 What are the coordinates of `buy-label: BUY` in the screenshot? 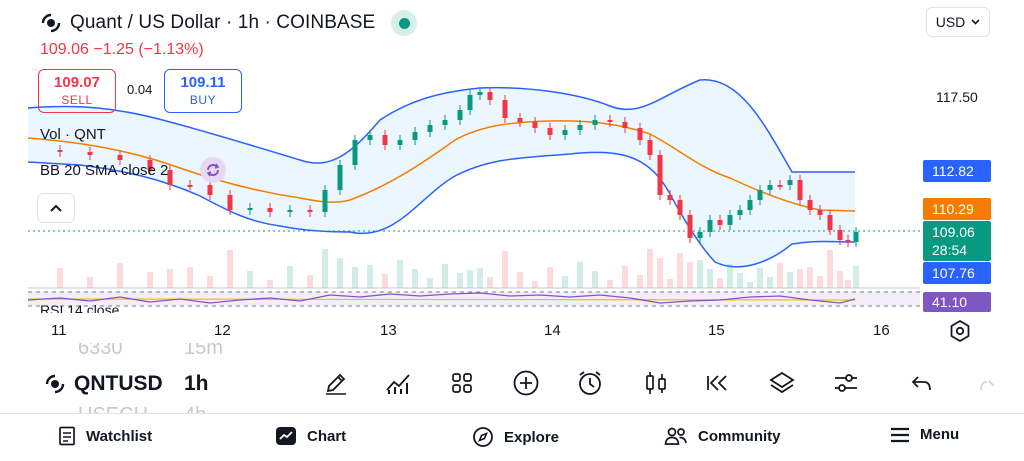 It's located at (203, 100).